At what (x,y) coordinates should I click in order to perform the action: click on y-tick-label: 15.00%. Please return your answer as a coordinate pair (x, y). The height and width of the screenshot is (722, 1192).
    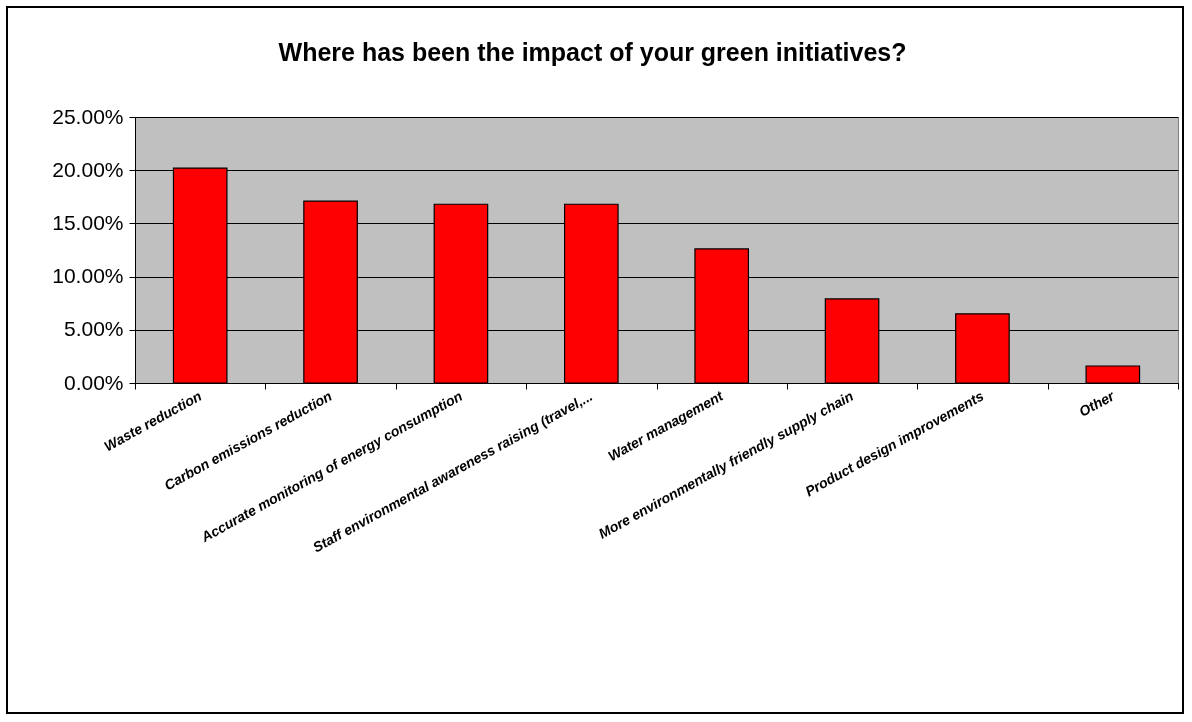
    Looking at the image, I should click on (88, 222).